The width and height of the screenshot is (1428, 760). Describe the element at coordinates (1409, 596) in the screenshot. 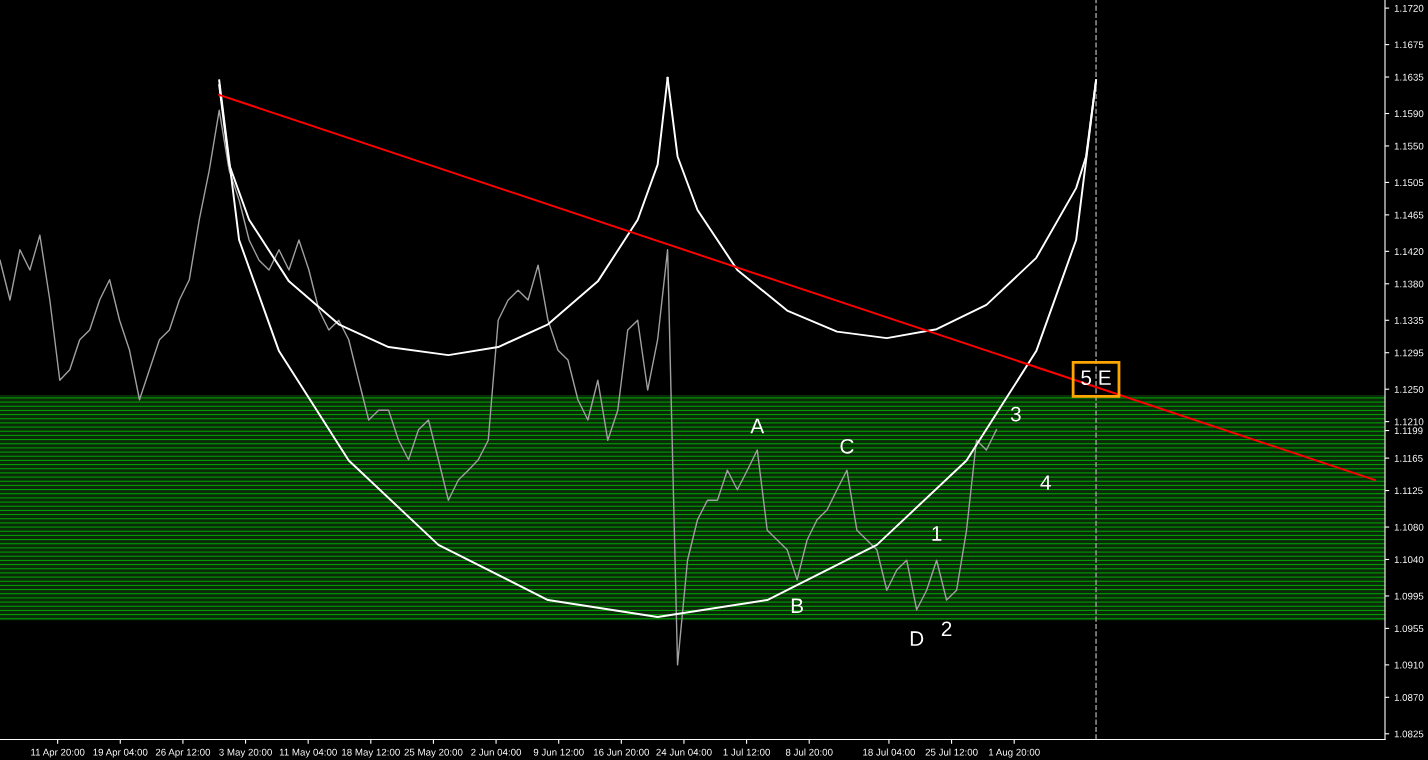

I see `y-tick-label: 1.0995` at that location.